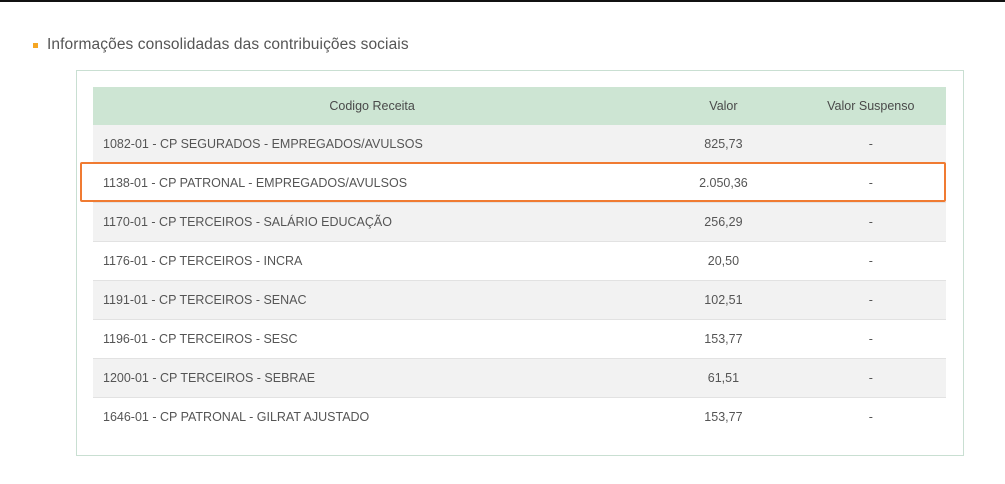  I want to click on header-codigo-receita: Codigo Receita, so click(372, 106).